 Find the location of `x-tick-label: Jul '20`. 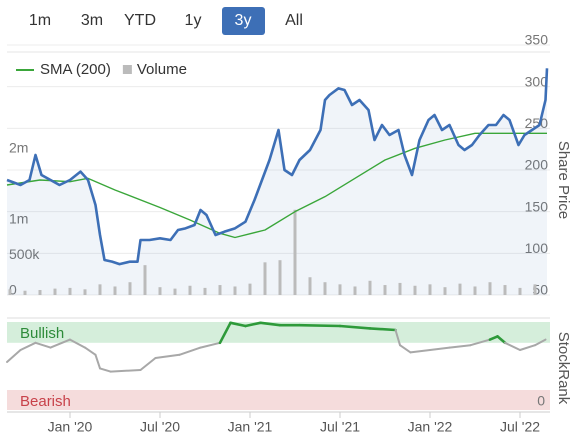

x-tick-label: Jul '20 is located at coordinates (160, 427).